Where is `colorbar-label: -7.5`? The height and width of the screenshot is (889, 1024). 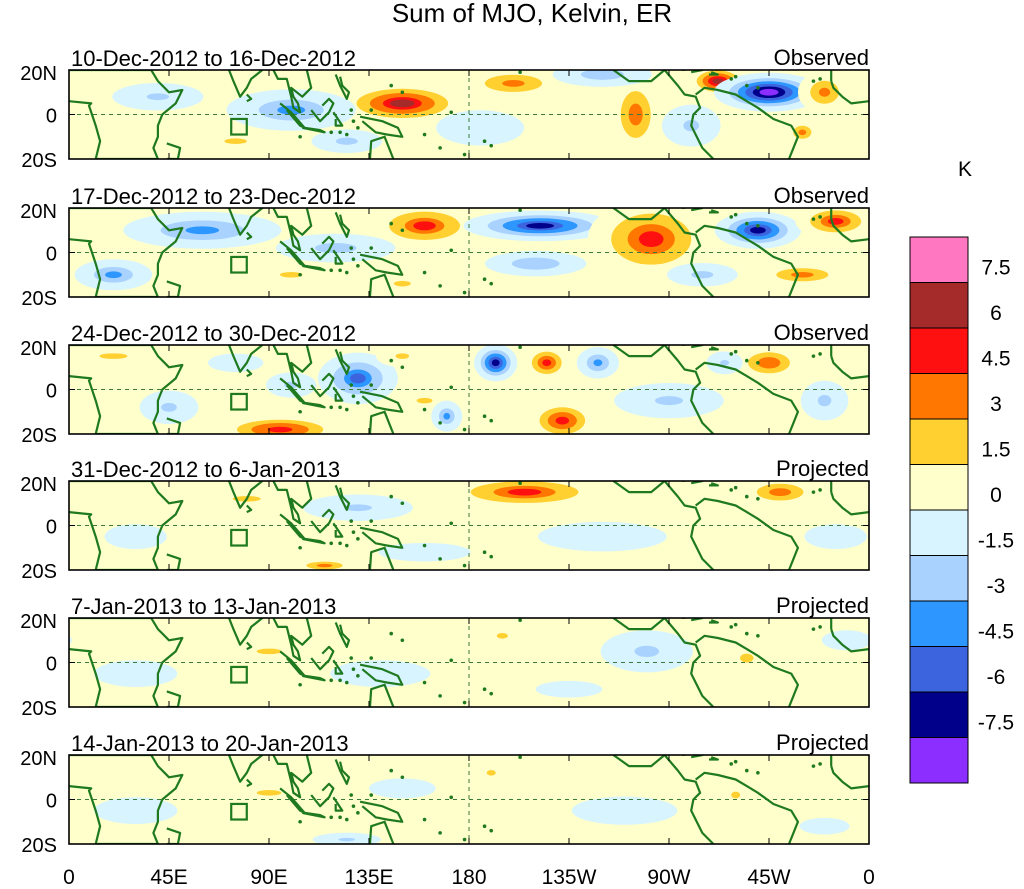 colorbar-label: -7.5 is located at coordinates (996, 723).